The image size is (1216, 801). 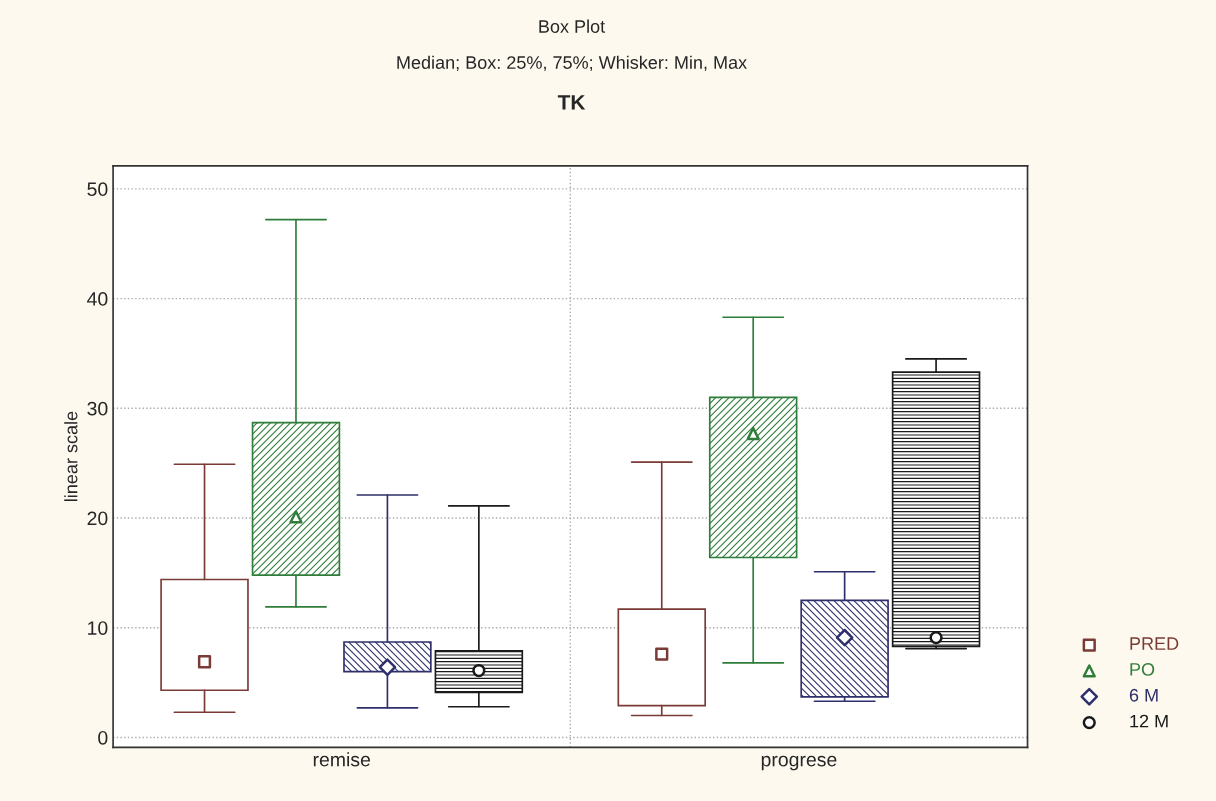 I want to click on y-tick-label: 0, so click(x=103, y=737).